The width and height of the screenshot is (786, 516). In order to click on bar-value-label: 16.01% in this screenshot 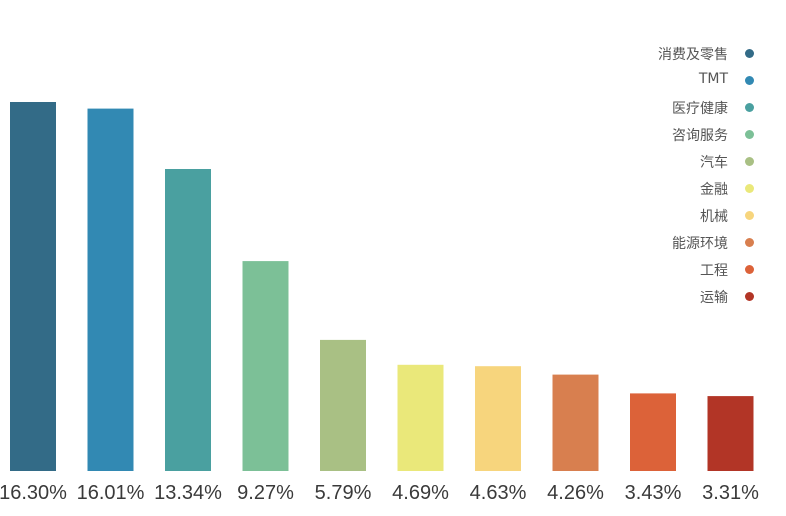, I will do `click(111, 493)`.